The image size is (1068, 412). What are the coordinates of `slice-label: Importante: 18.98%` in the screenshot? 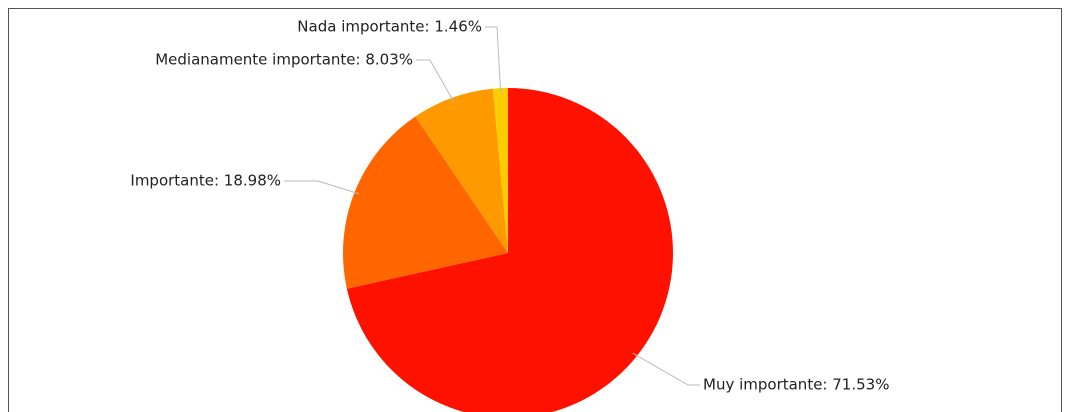 It's located at (205, 181).